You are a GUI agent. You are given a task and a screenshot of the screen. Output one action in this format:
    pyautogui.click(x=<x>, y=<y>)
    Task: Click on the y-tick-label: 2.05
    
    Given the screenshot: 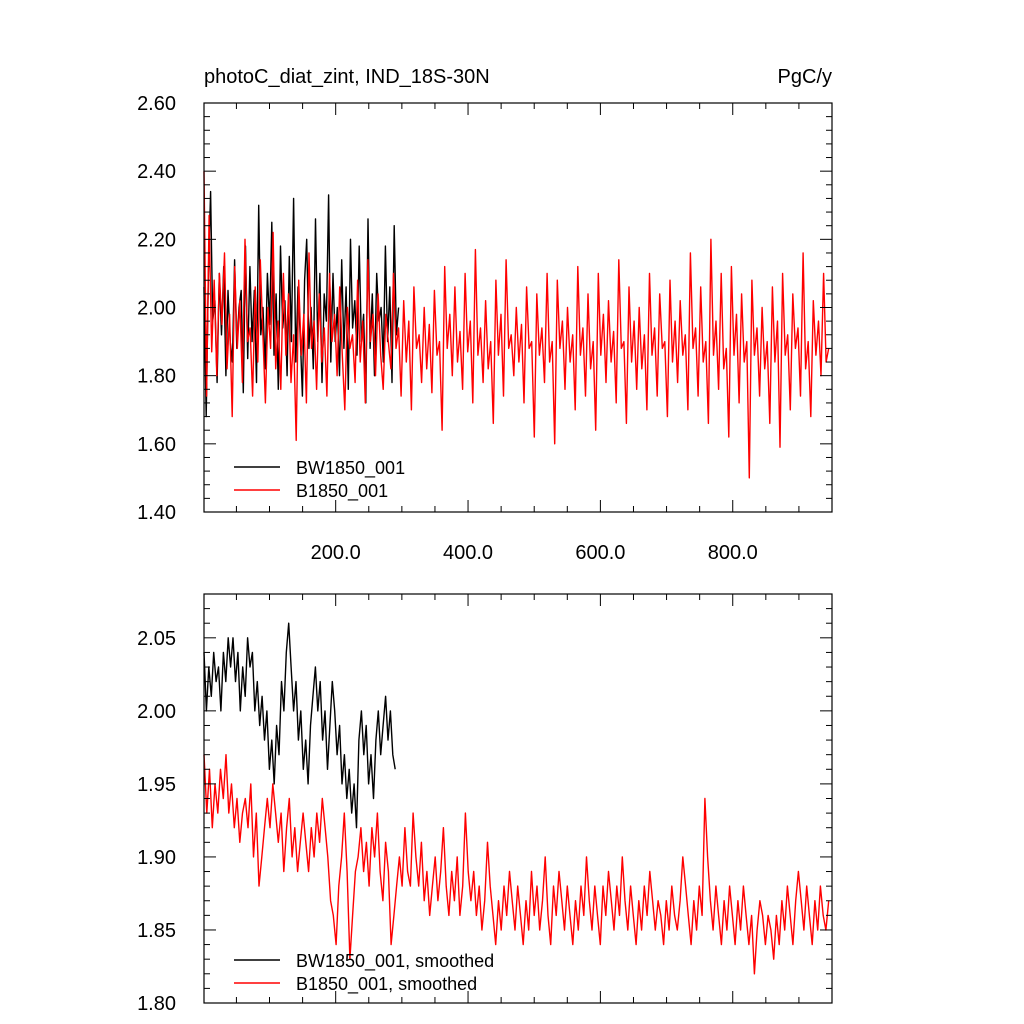 What is the action you would take?
    pyautogui.click(x=156, y=639)
    